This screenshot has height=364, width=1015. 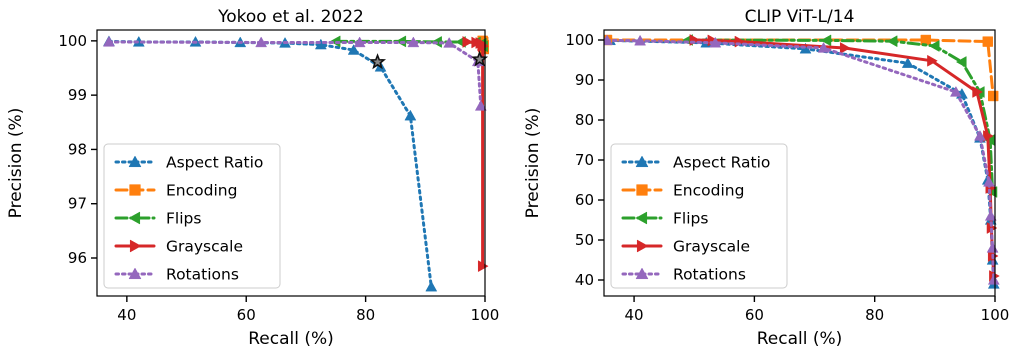 I want to click on series-line-rotations, so click(x=295, y=74).